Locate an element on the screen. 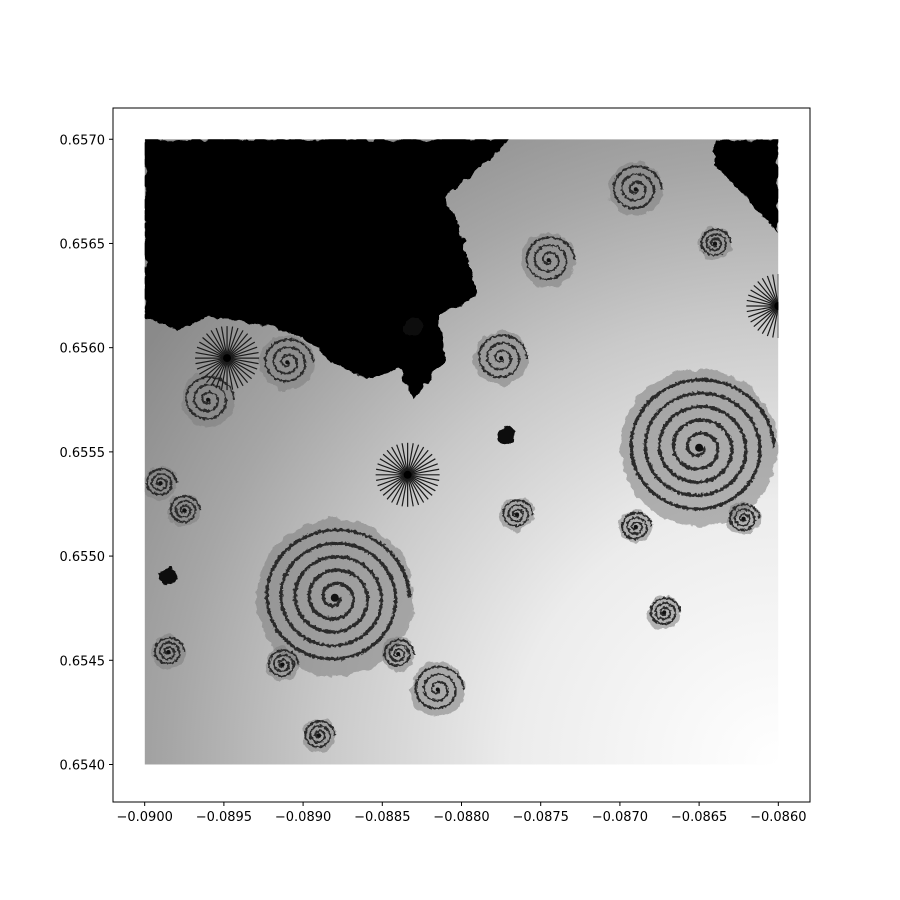  y-tick-label: 0.6565 is located at coordinates (83, 244).